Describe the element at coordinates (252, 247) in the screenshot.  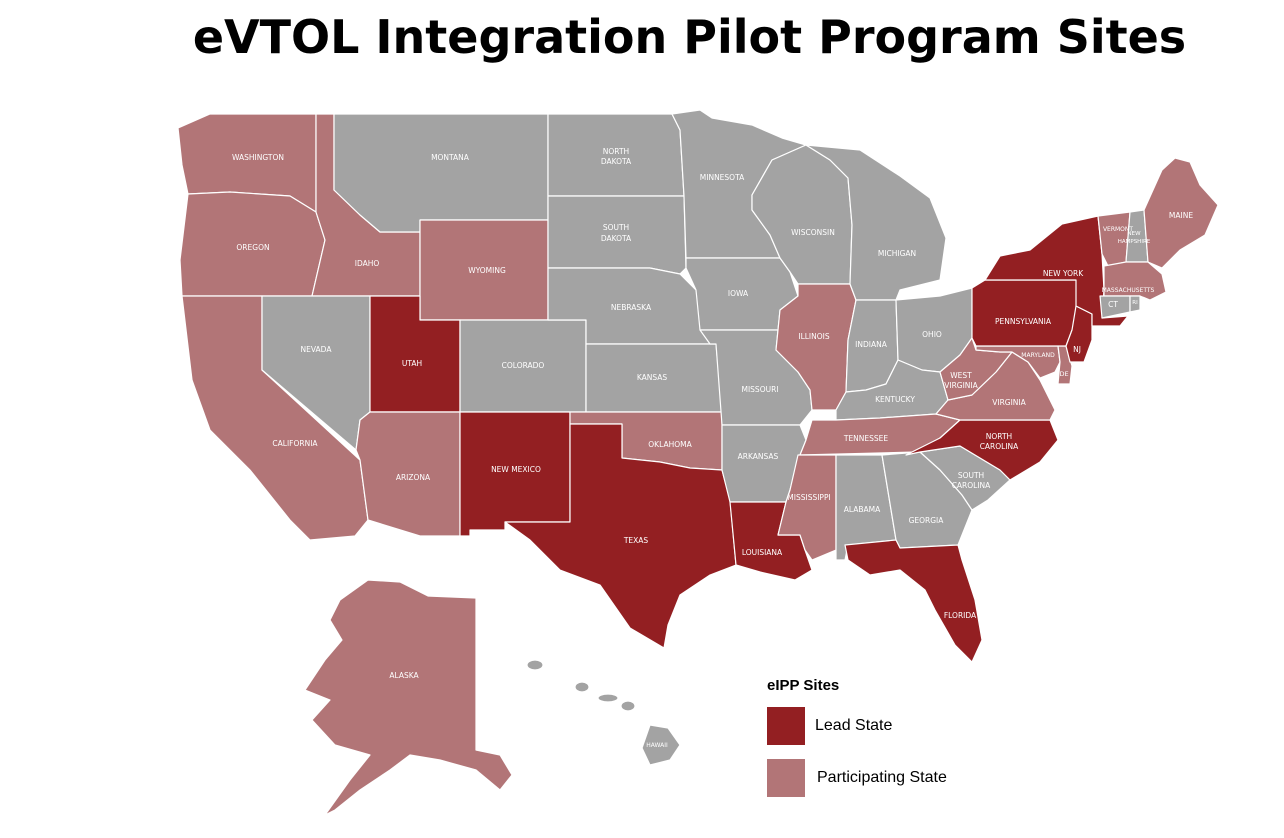
I see `label-oregon: OREGON` at that location.